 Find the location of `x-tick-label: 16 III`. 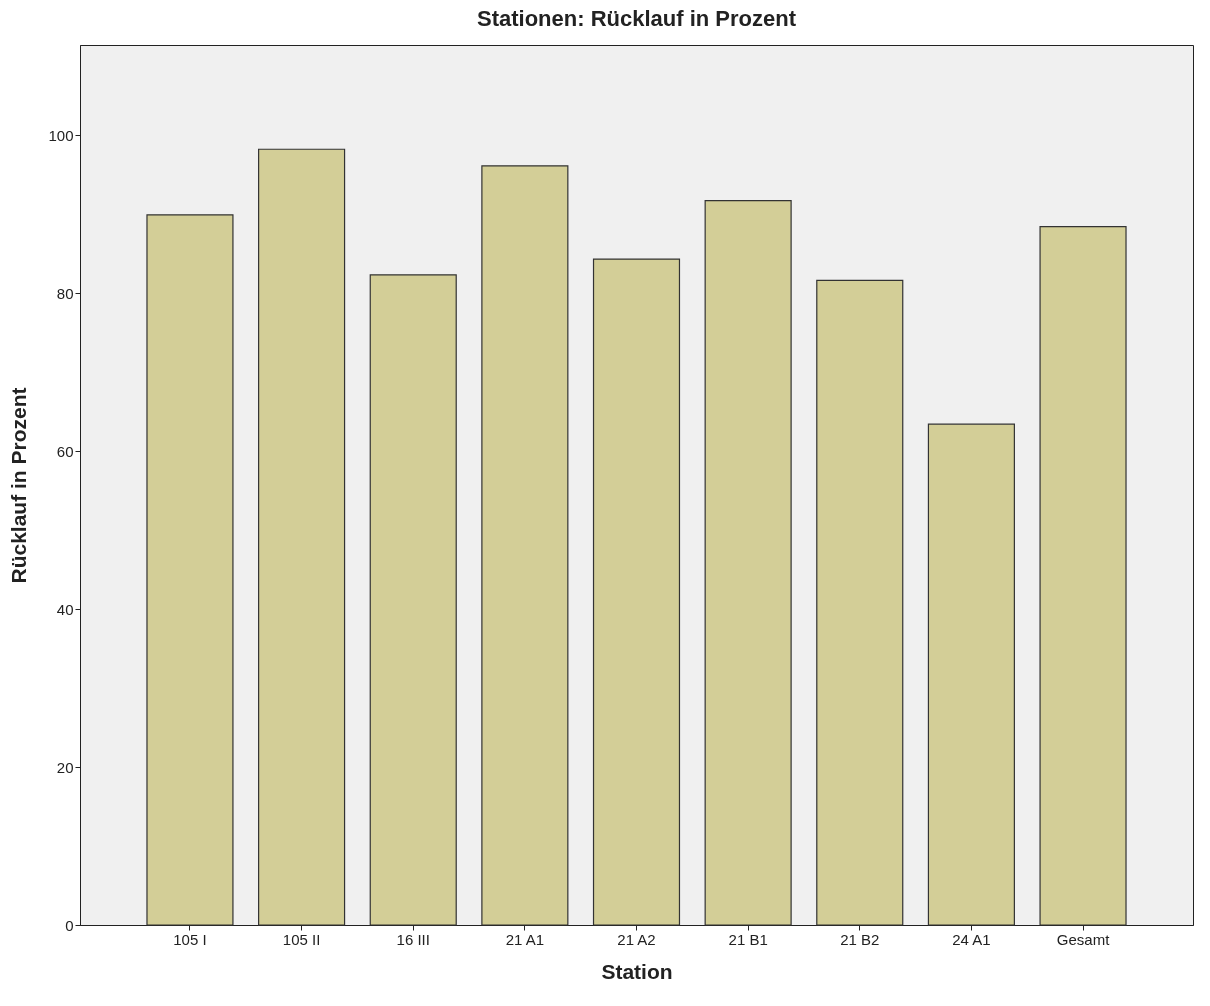

x-tick-label: 16 III is located at coordinates (413, 939).